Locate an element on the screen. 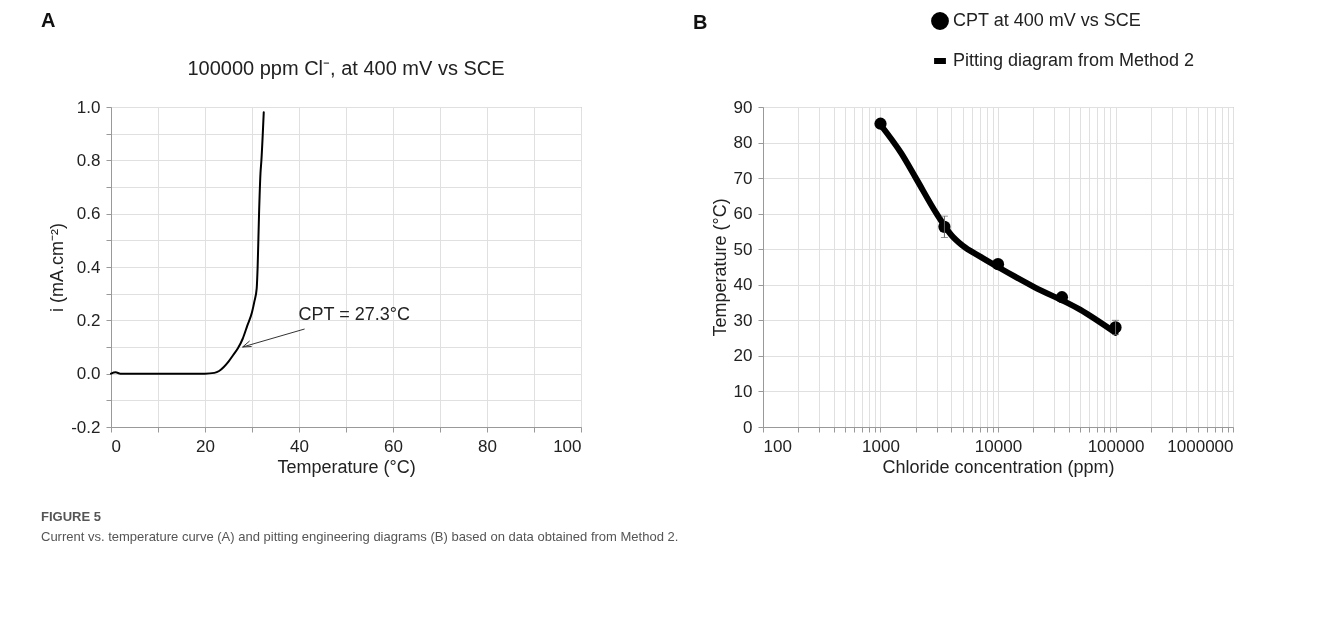 The height and width of the screenshot is (642, 1328). x-tick-label: 60 is located at coordinates (393, 446).